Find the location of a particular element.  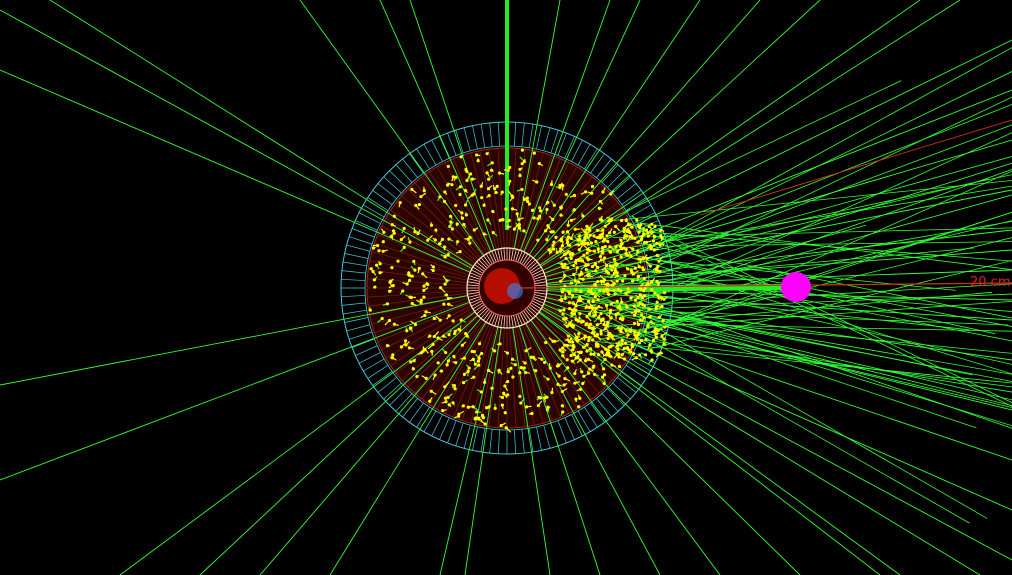

vertex-marker is located at coordinates (796, 287).